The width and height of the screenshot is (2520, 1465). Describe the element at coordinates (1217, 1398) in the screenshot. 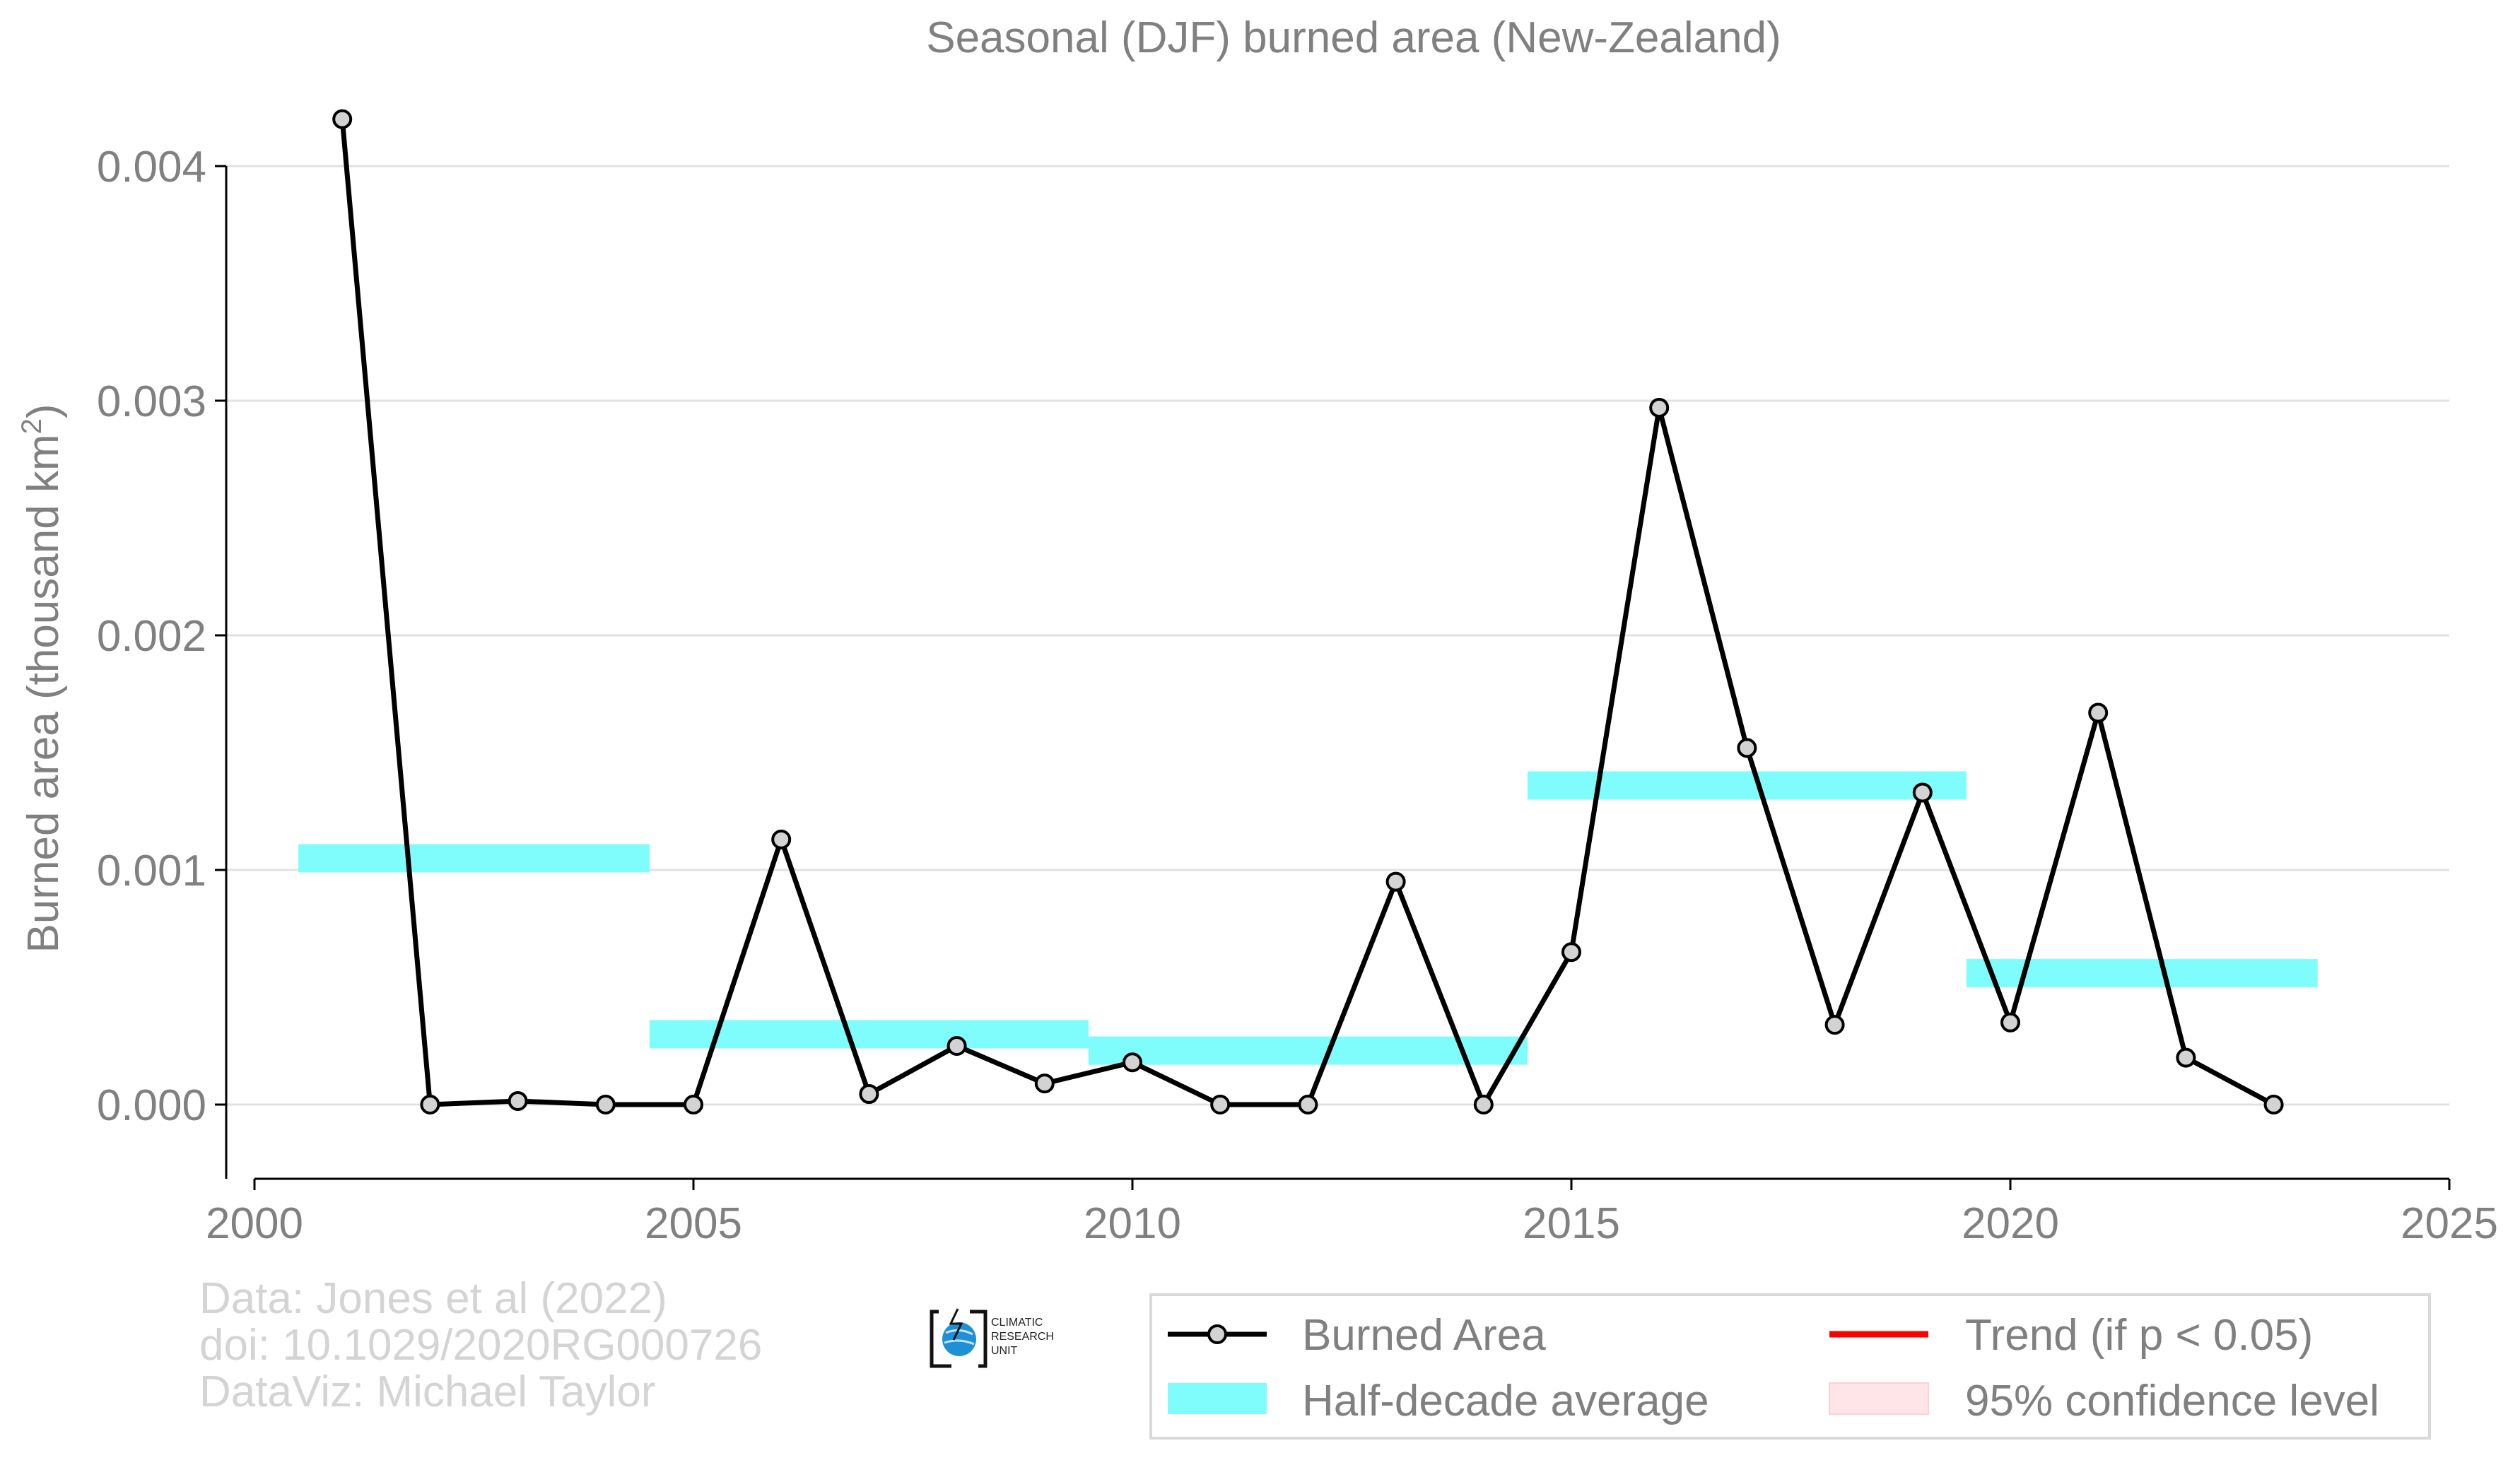

I see `legend-half-decade-swatch` at that location.